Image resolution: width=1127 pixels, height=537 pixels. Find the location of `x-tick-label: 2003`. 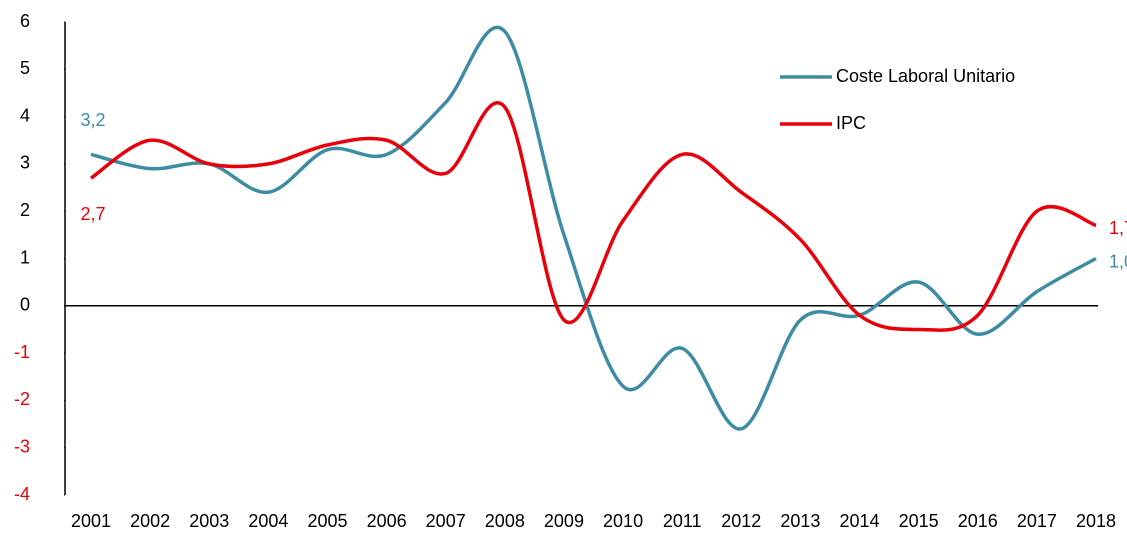

x-tick-label: 2003 is located at coordinates (209, 521).